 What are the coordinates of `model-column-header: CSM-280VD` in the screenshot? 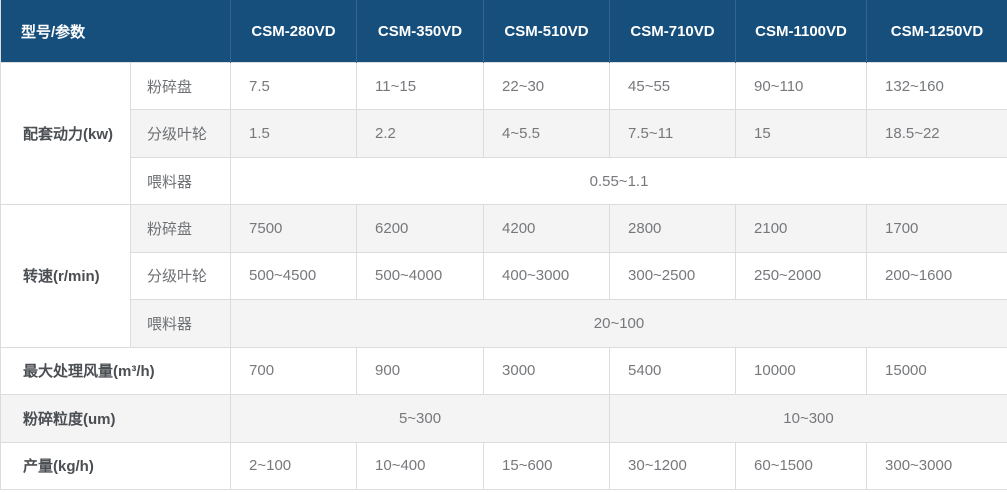 It's located at (293, 31).